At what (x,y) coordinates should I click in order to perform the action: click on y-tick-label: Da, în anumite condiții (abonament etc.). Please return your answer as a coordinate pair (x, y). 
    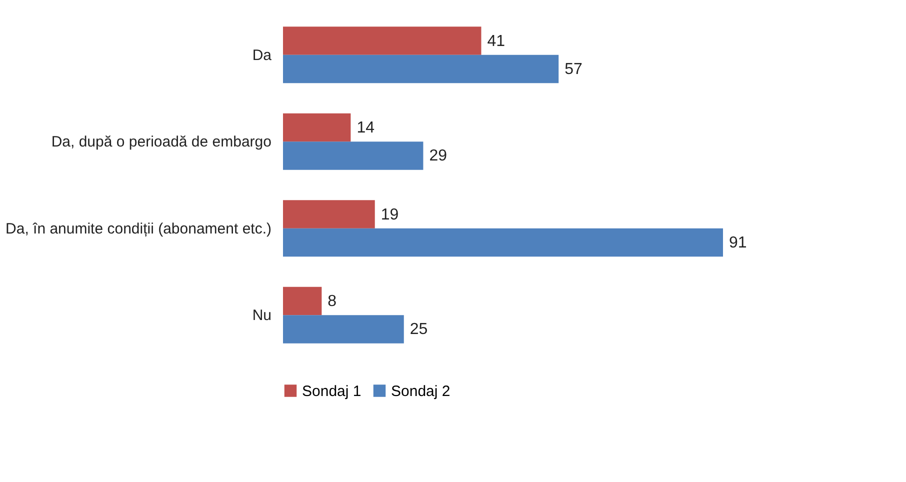
    Looking at the image, I should click on (139, 229).